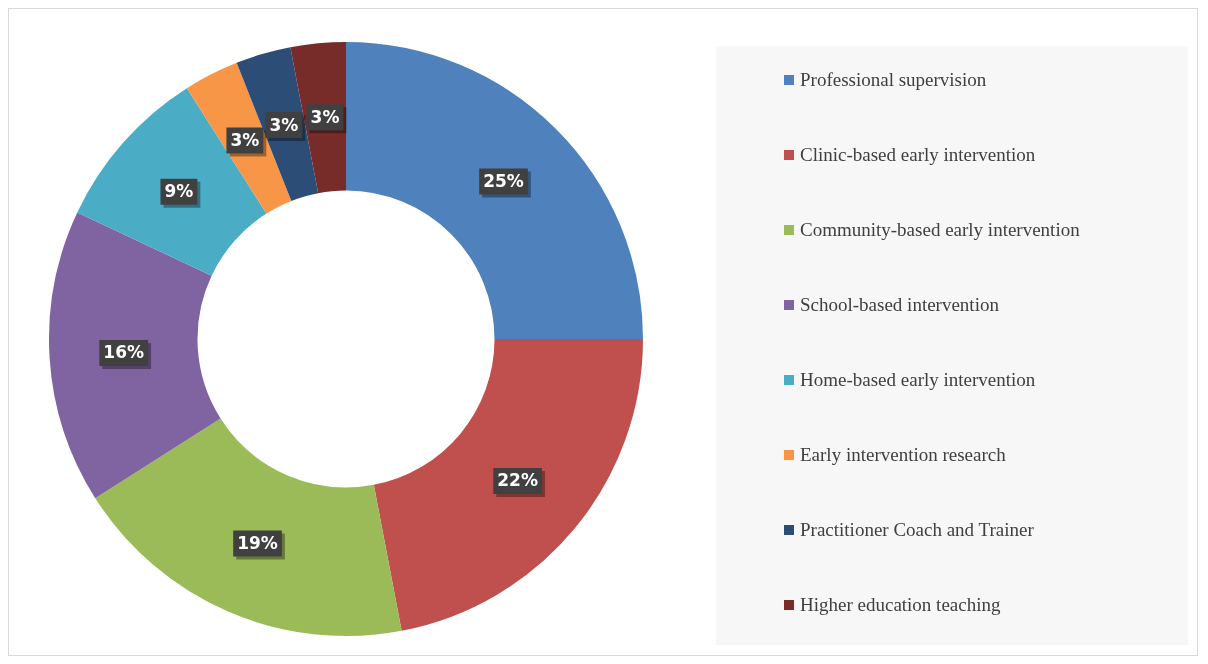 The height and width of the screenshot is (664, 1208). What do you see at coordinates (503, 180) in the screenshot?
I see `data-label: 25%` at bounding box center [503, 180].